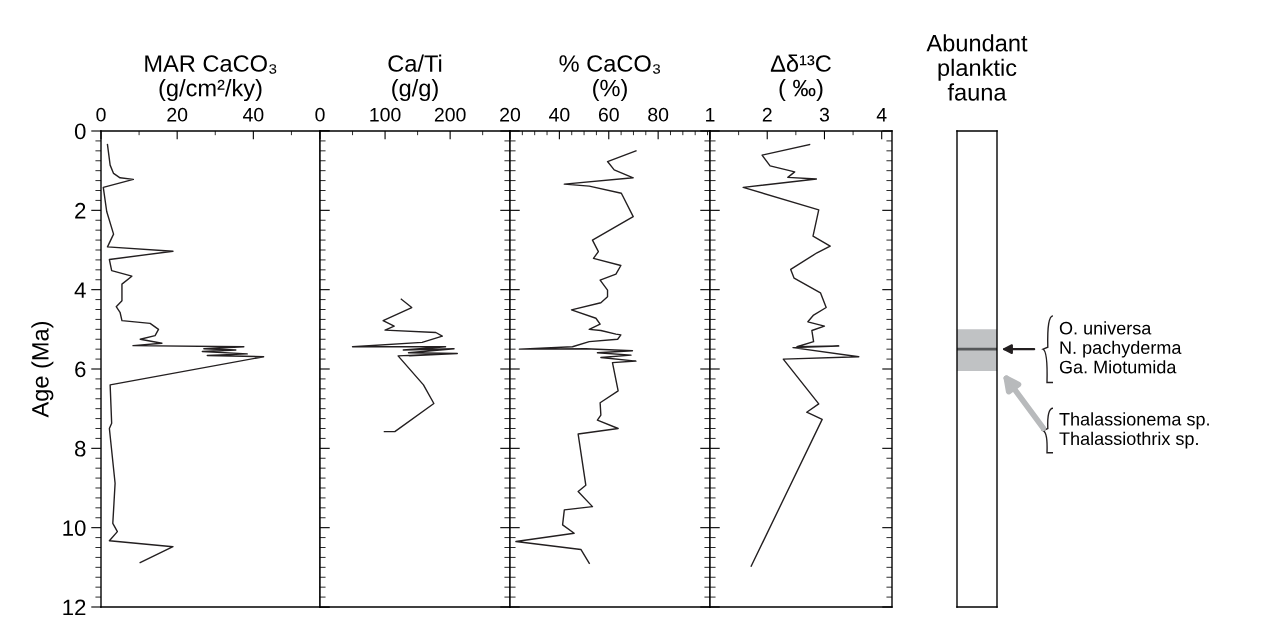  I want to click on x-tick-label: 80, so click(658, 114).